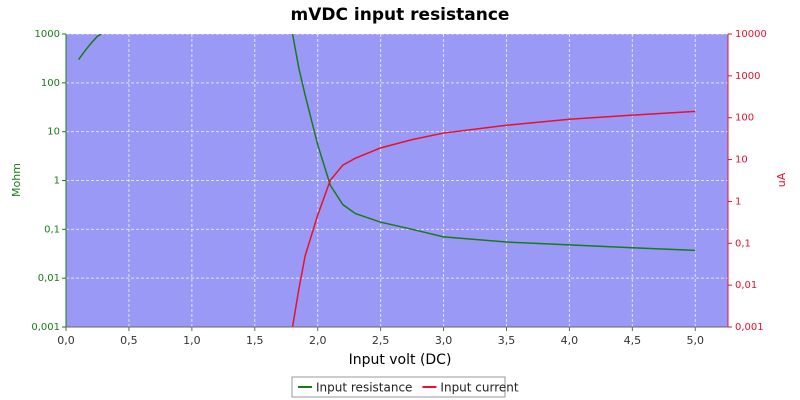  I want to click on y-tick-label: 0,001, so click(45, 327).